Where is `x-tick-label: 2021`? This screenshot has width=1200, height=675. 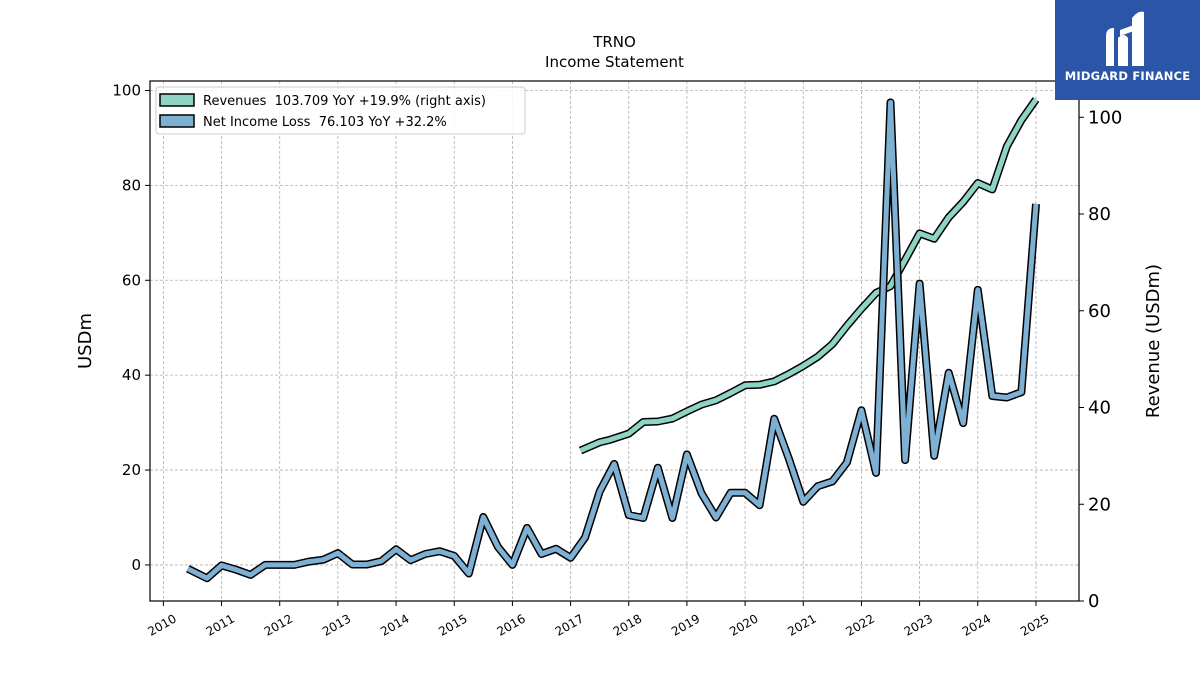
x-tick-label: 2021 is located at coordinates (801, 624).